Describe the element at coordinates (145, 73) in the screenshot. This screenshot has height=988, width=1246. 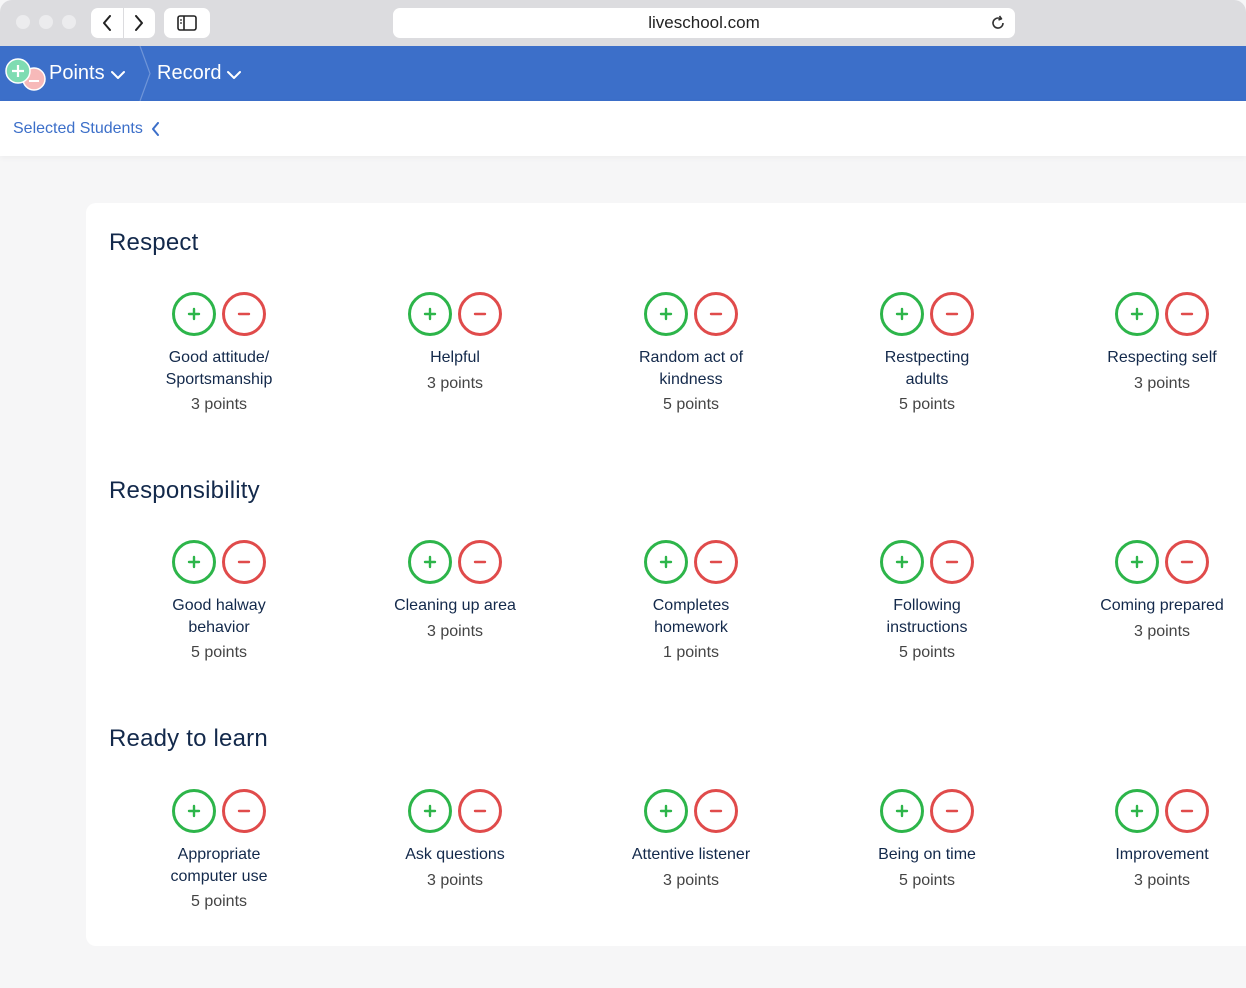
I see `breadcrumb-divider` at that location.